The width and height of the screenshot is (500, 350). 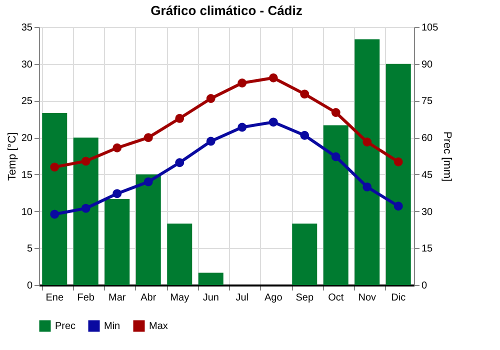 I want to click on chart-title: Gráfico climático - Cádiz, so click(x=226, y=10).